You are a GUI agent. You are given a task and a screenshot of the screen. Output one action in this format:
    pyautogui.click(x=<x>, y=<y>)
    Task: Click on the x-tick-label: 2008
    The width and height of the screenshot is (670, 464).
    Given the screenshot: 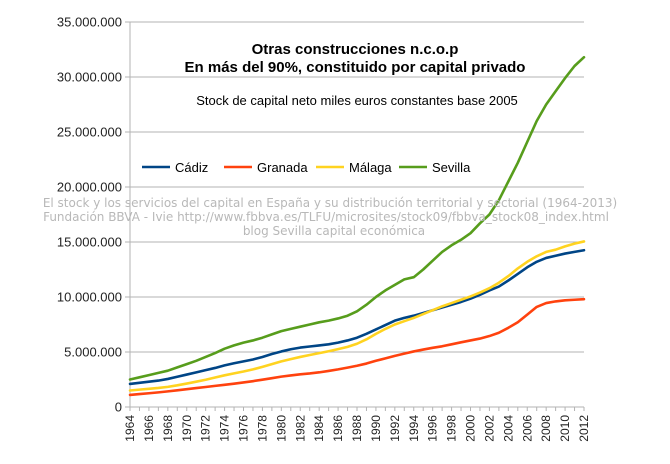 What is the action you would take?
    pyautogui.click(x=546, y=428)
    